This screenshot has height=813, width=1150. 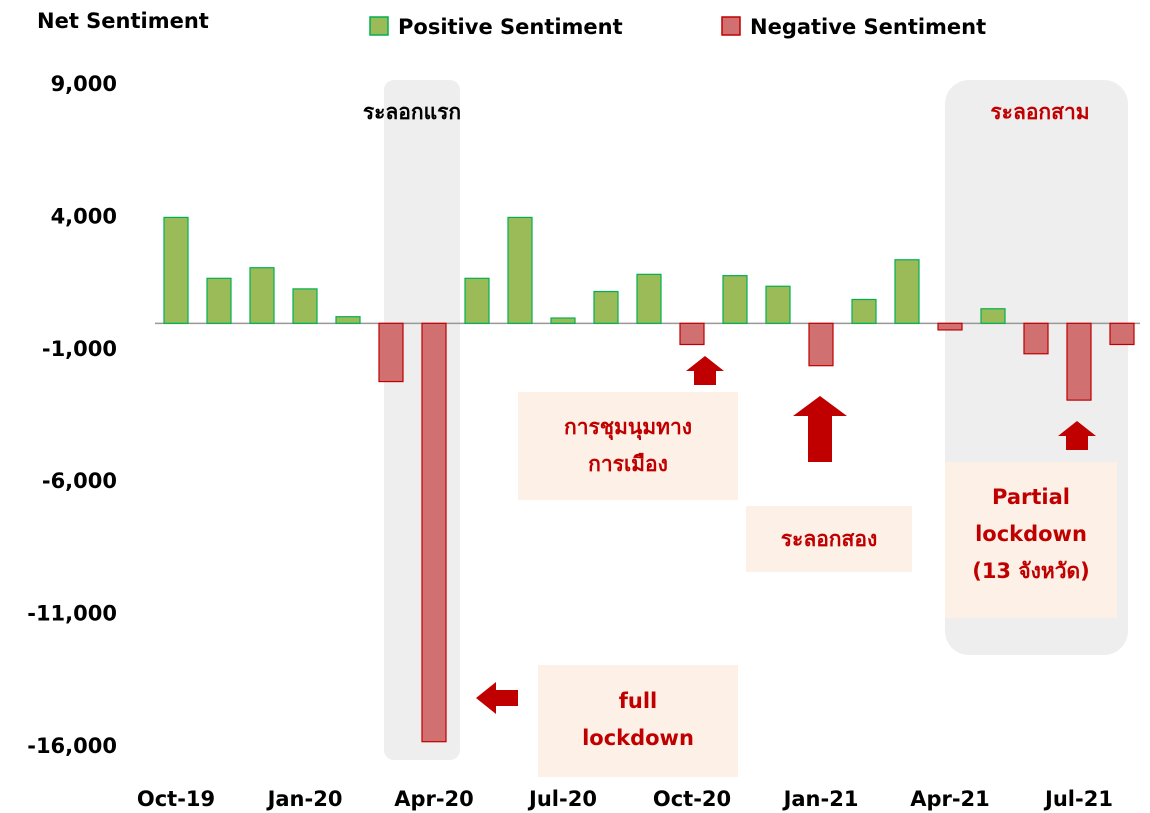 What do you see at coordinates (79, 481) in the screenshot?
I see `y-tick-label: -6,000` at bounding box center [79, 481].